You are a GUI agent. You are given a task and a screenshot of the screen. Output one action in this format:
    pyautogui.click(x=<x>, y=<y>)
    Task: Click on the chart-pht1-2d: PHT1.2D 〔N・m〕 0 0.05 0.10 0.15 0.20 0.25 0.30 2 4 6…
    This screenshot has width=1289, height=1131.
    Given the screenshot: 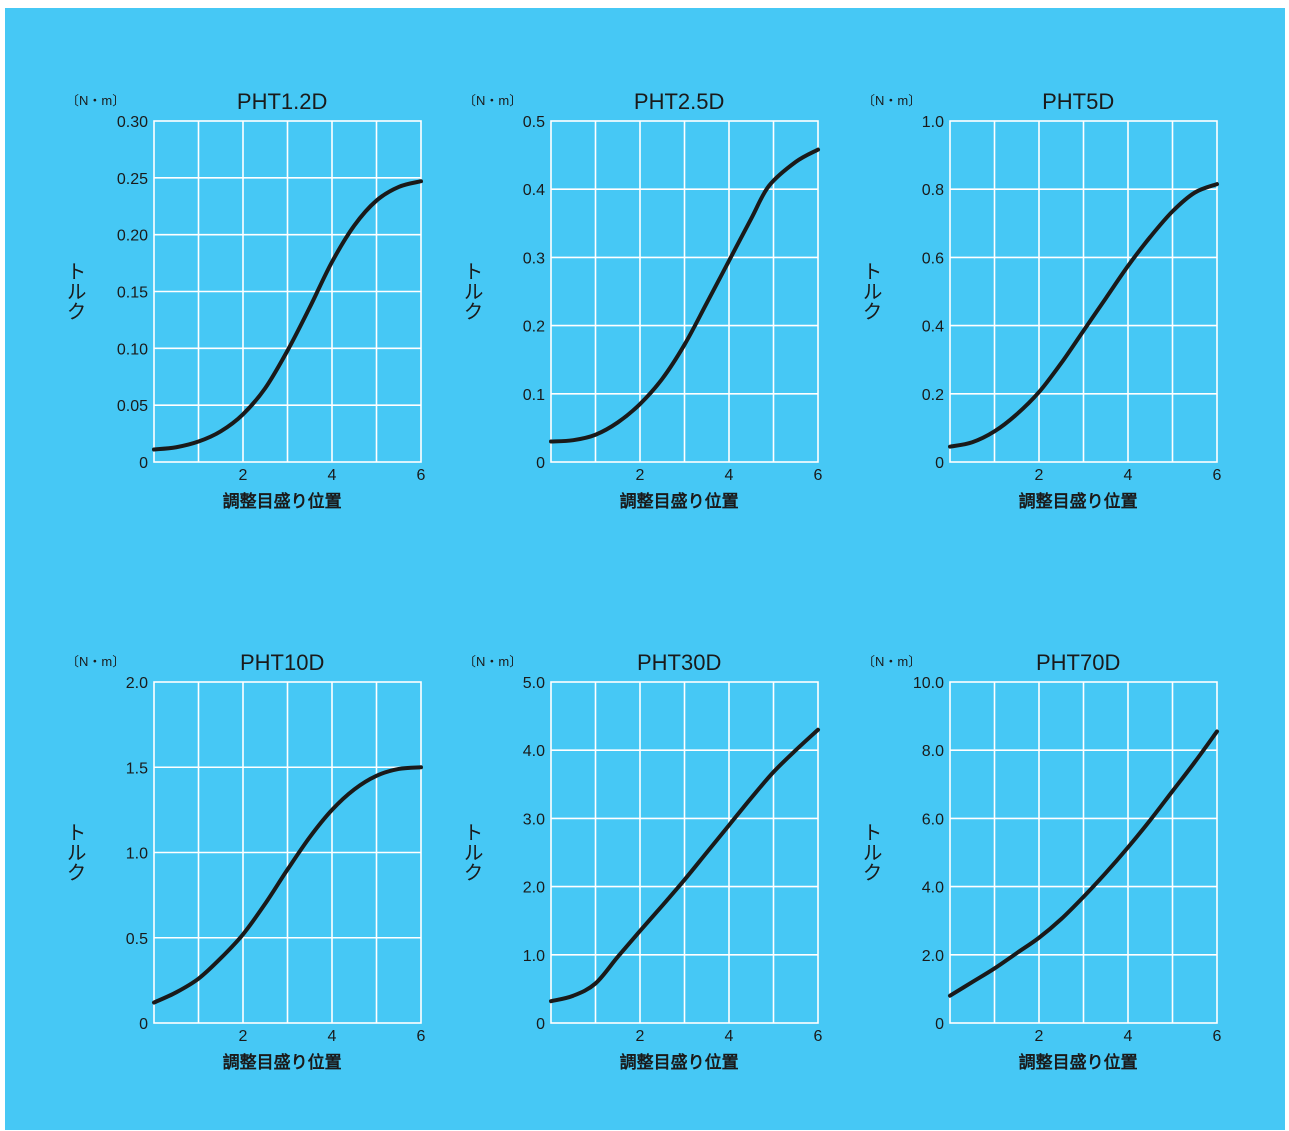 What is the action you would take?
    pyautogui.click(x=244, y=300)
    